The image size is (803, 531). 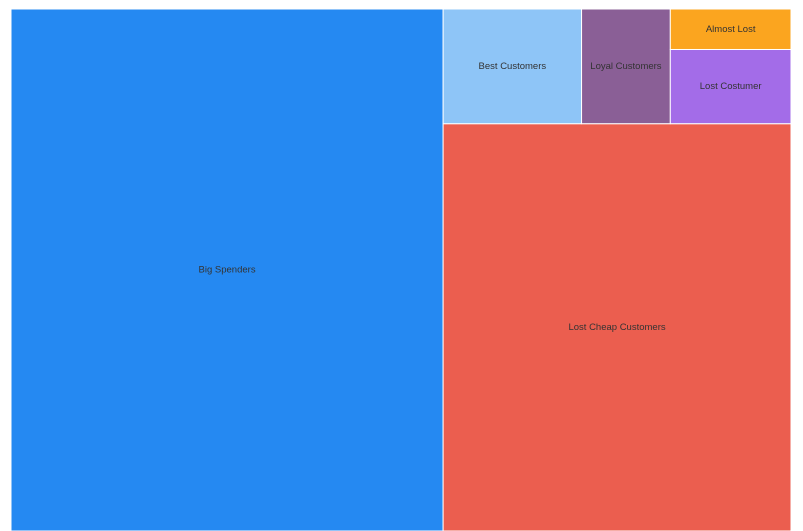 I want to click on tile-label: Lost Cheap Customers, so click(x=616, y=327).